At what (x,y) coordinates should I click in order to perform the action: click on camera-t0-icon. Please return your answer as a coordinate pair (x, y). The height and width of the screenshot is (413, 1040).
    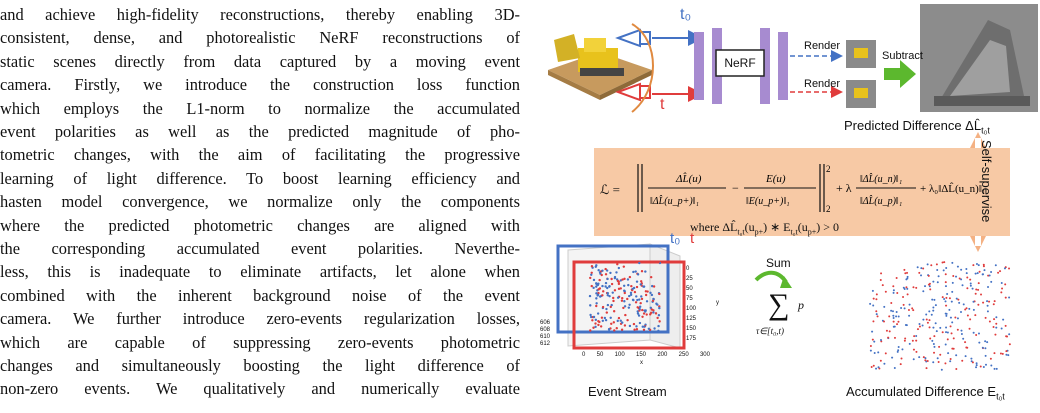
    Looking at the image, I should click on (659, 38).